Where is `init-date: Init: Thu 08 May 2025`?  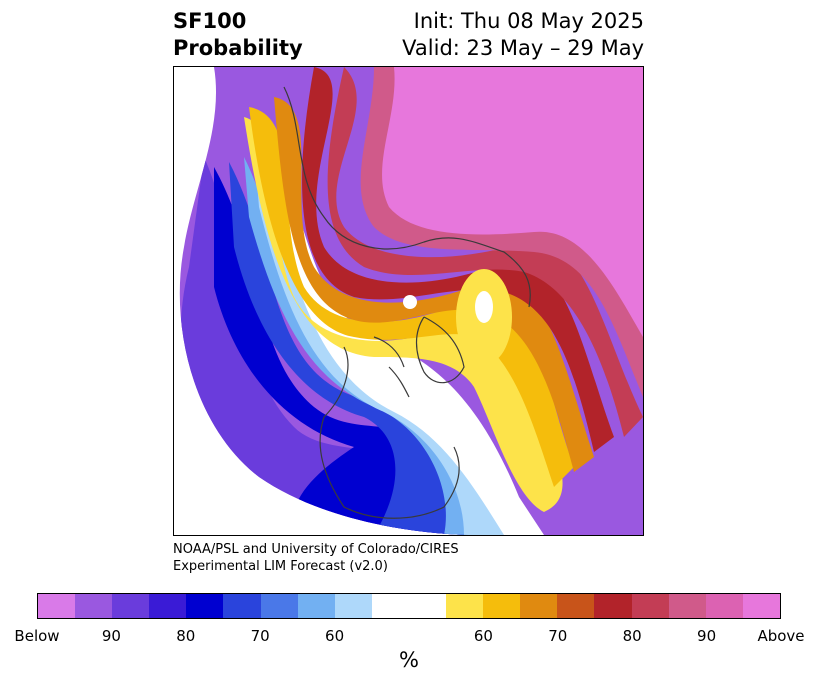
init-date: Init: Thu 08 May 2025 is located at coordinates (528, 21).